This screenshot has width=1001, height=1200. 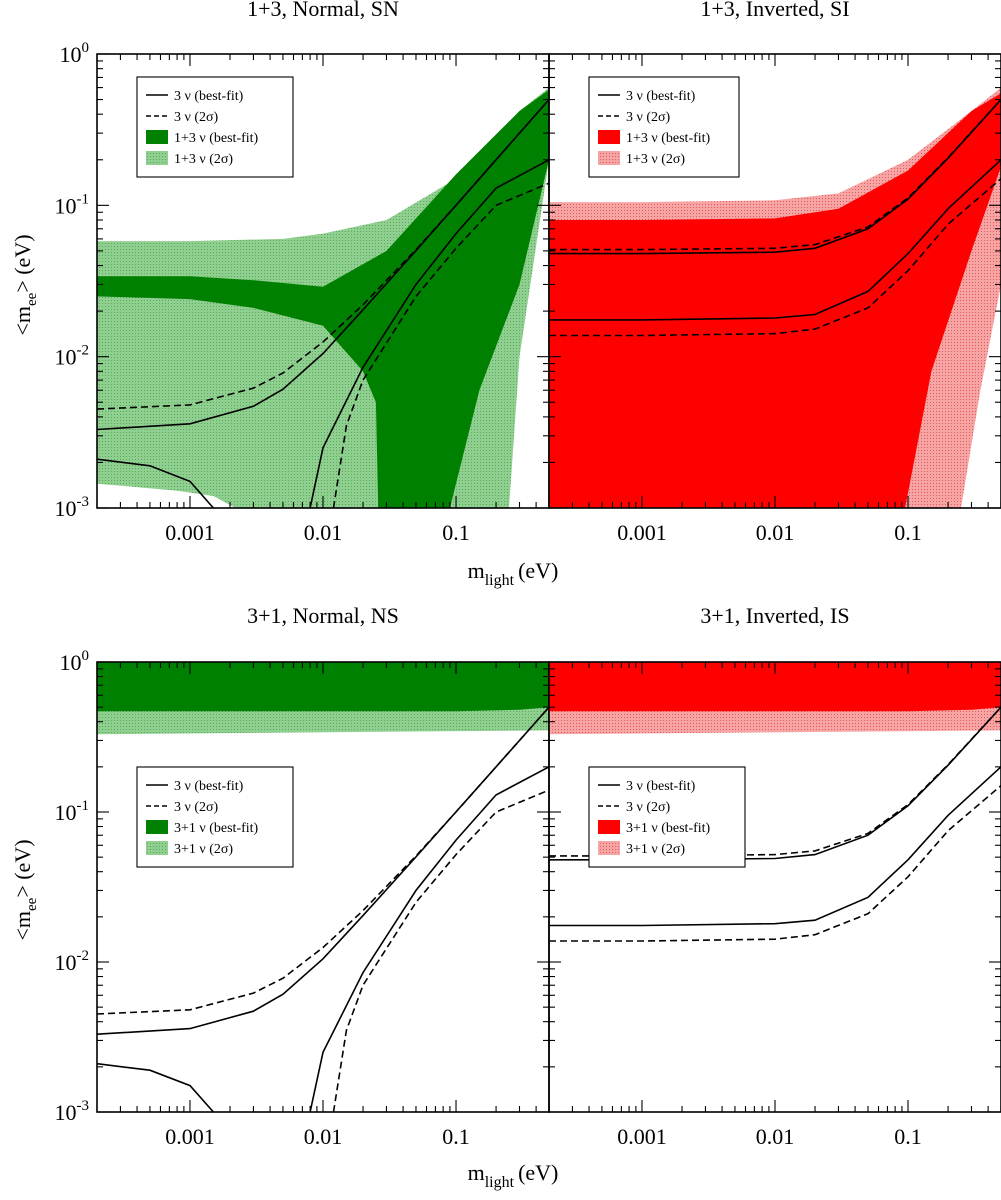 What do you see at coordinates (323, 10) in the screenshot?
I see `panel-title: 1+3, Normal, SN` at bounding box center [323, 10].